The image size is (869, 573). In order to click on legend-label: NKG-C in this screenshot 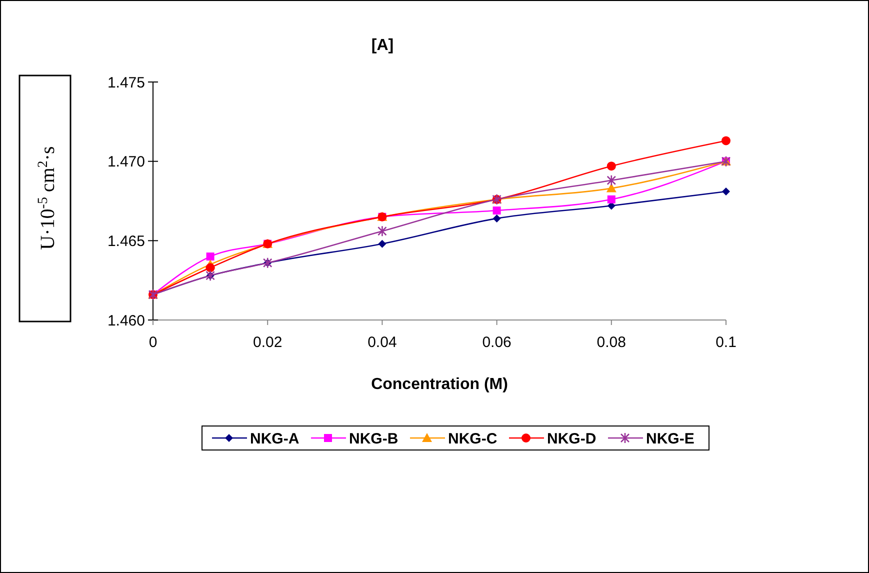, I will do `click(473, 439)`.